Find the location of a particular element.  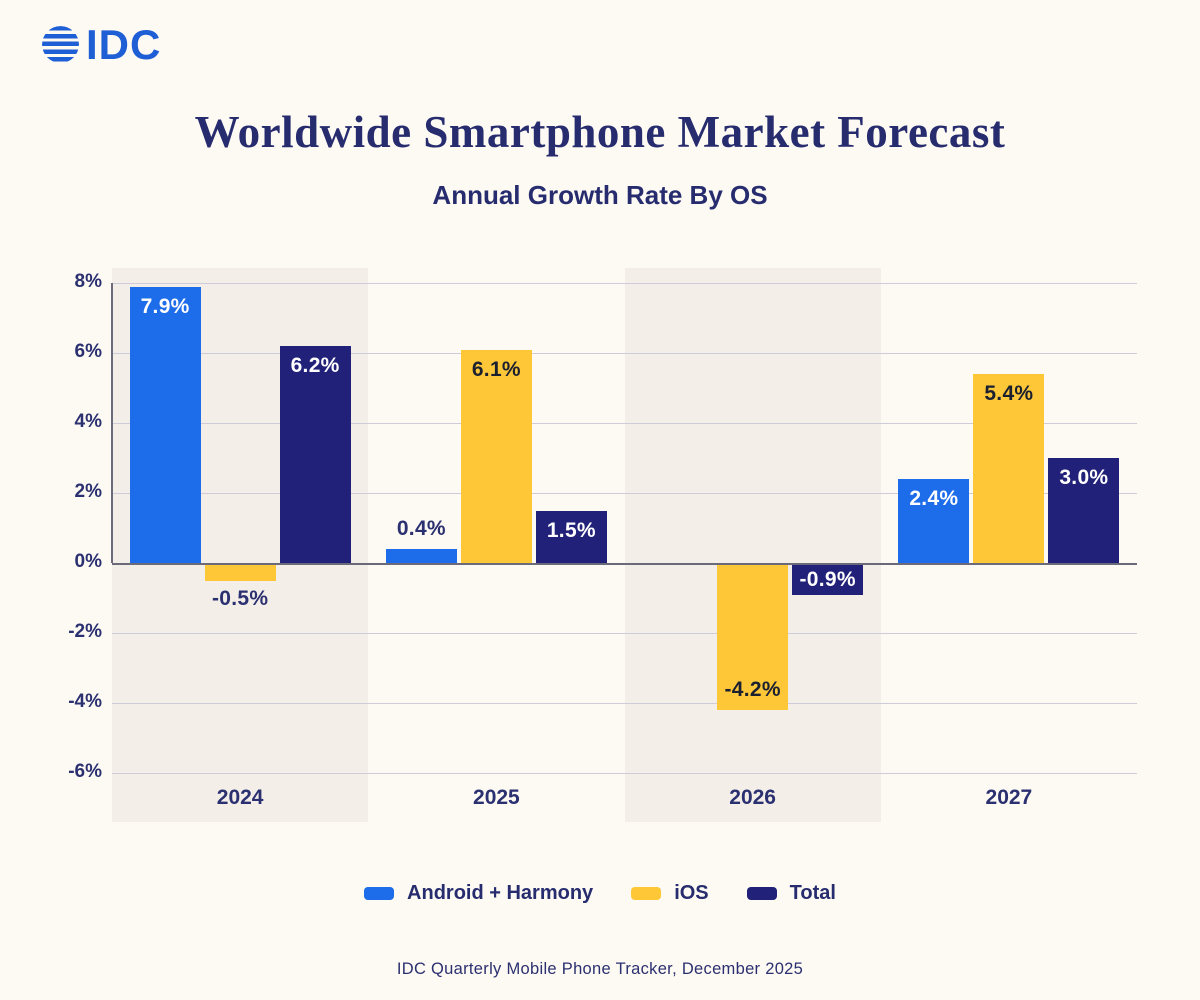

legend-label: Total is located at coordinates (812, 893).